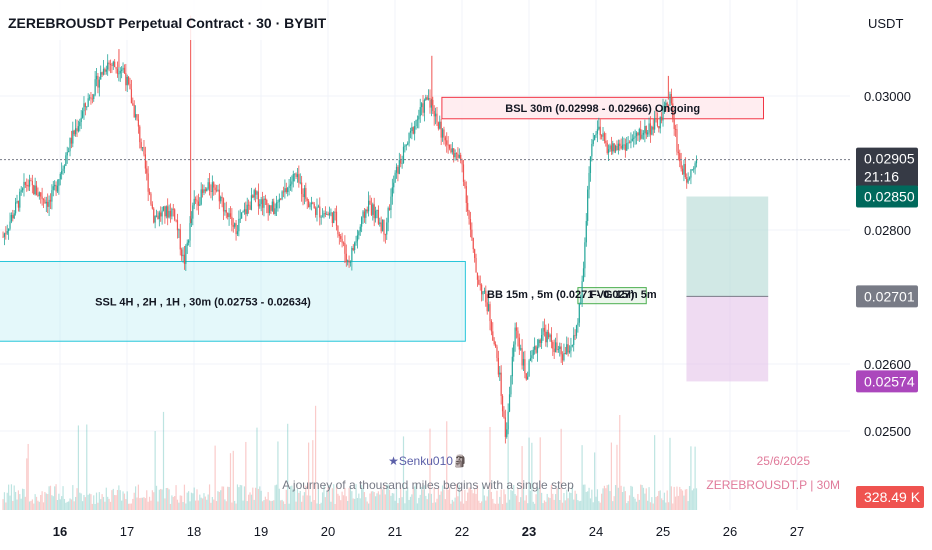  What do you see at coordinates (889, 159) in the screenshot?
I see `price-badge-value: 0.02905` at bounding box center [889, 159].